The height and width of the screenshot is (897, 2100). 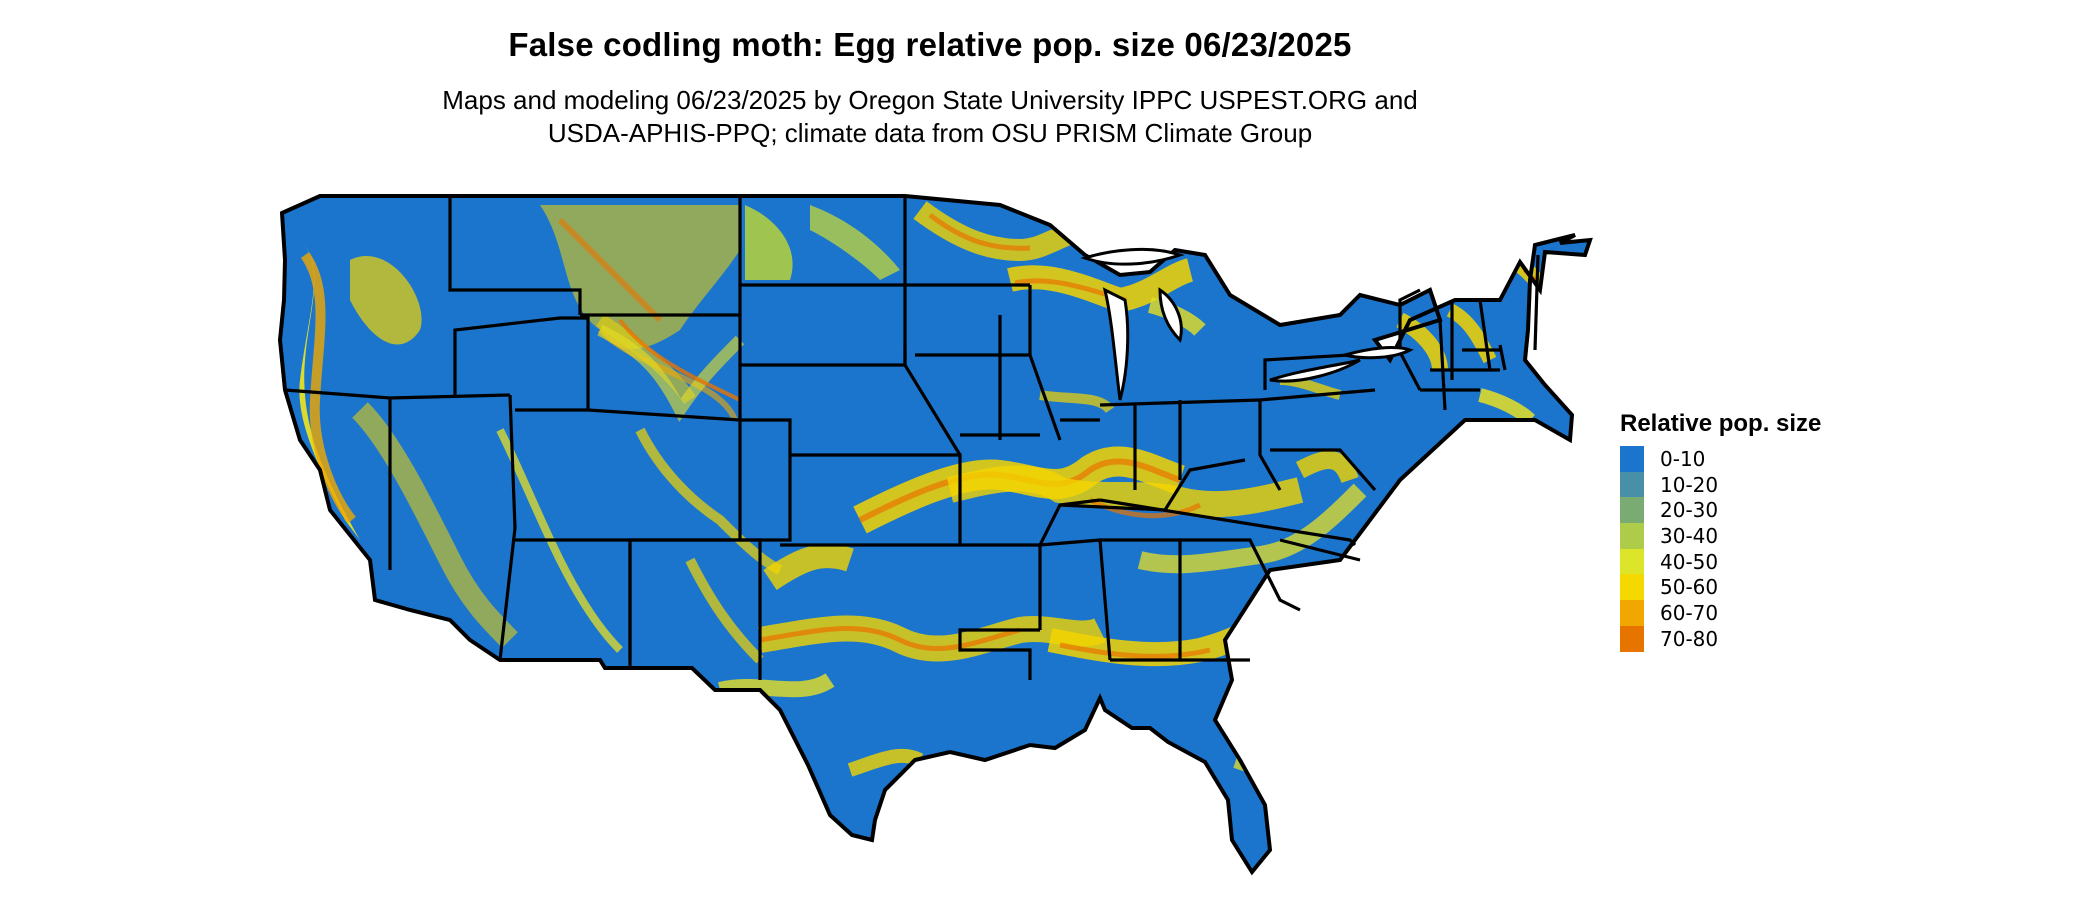 What do you see at coordinates (1683, 458) in the screenshot?
I see `legend-label: 0-10` at bounding box center [1683, 458].